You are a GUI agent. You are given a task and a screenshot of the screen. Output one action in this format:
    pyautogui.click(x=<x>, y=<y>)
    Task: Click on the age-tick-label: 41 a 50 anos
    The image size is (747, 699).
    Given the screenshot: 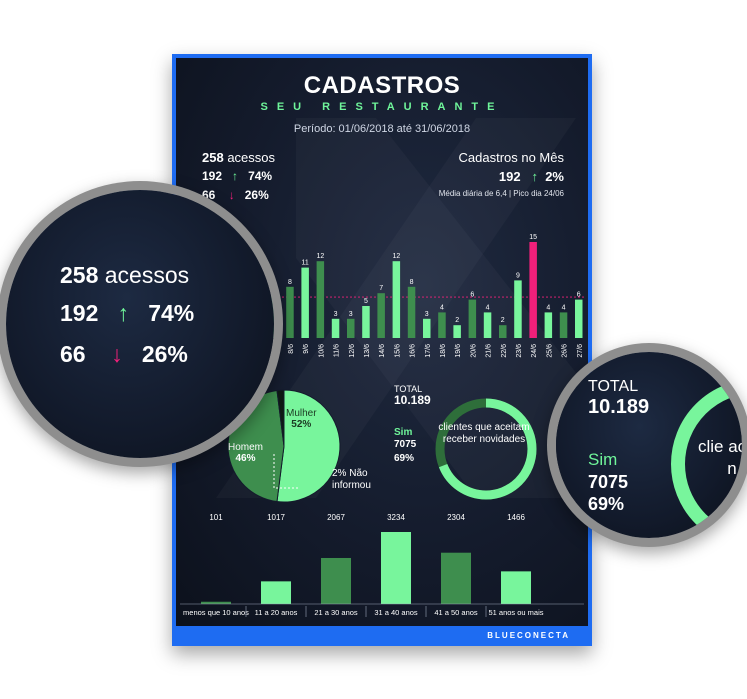 What is the action you would take?
    pyautogui.click(x=456, y=612)
    